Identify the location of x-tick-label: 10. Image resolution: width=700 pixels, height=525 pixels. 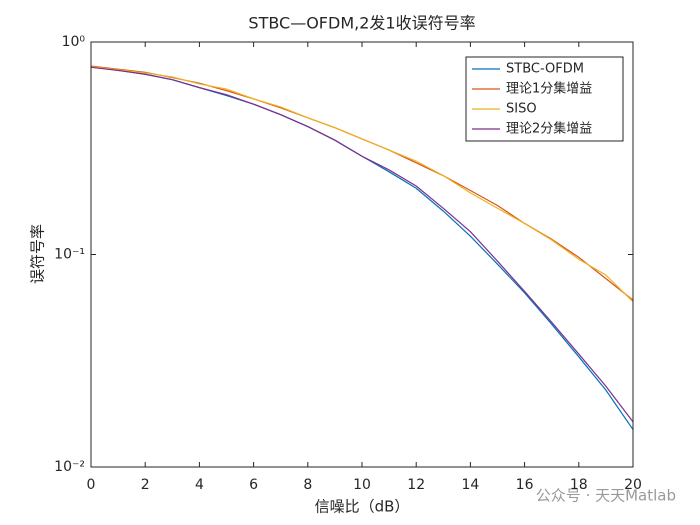
(362, 485).